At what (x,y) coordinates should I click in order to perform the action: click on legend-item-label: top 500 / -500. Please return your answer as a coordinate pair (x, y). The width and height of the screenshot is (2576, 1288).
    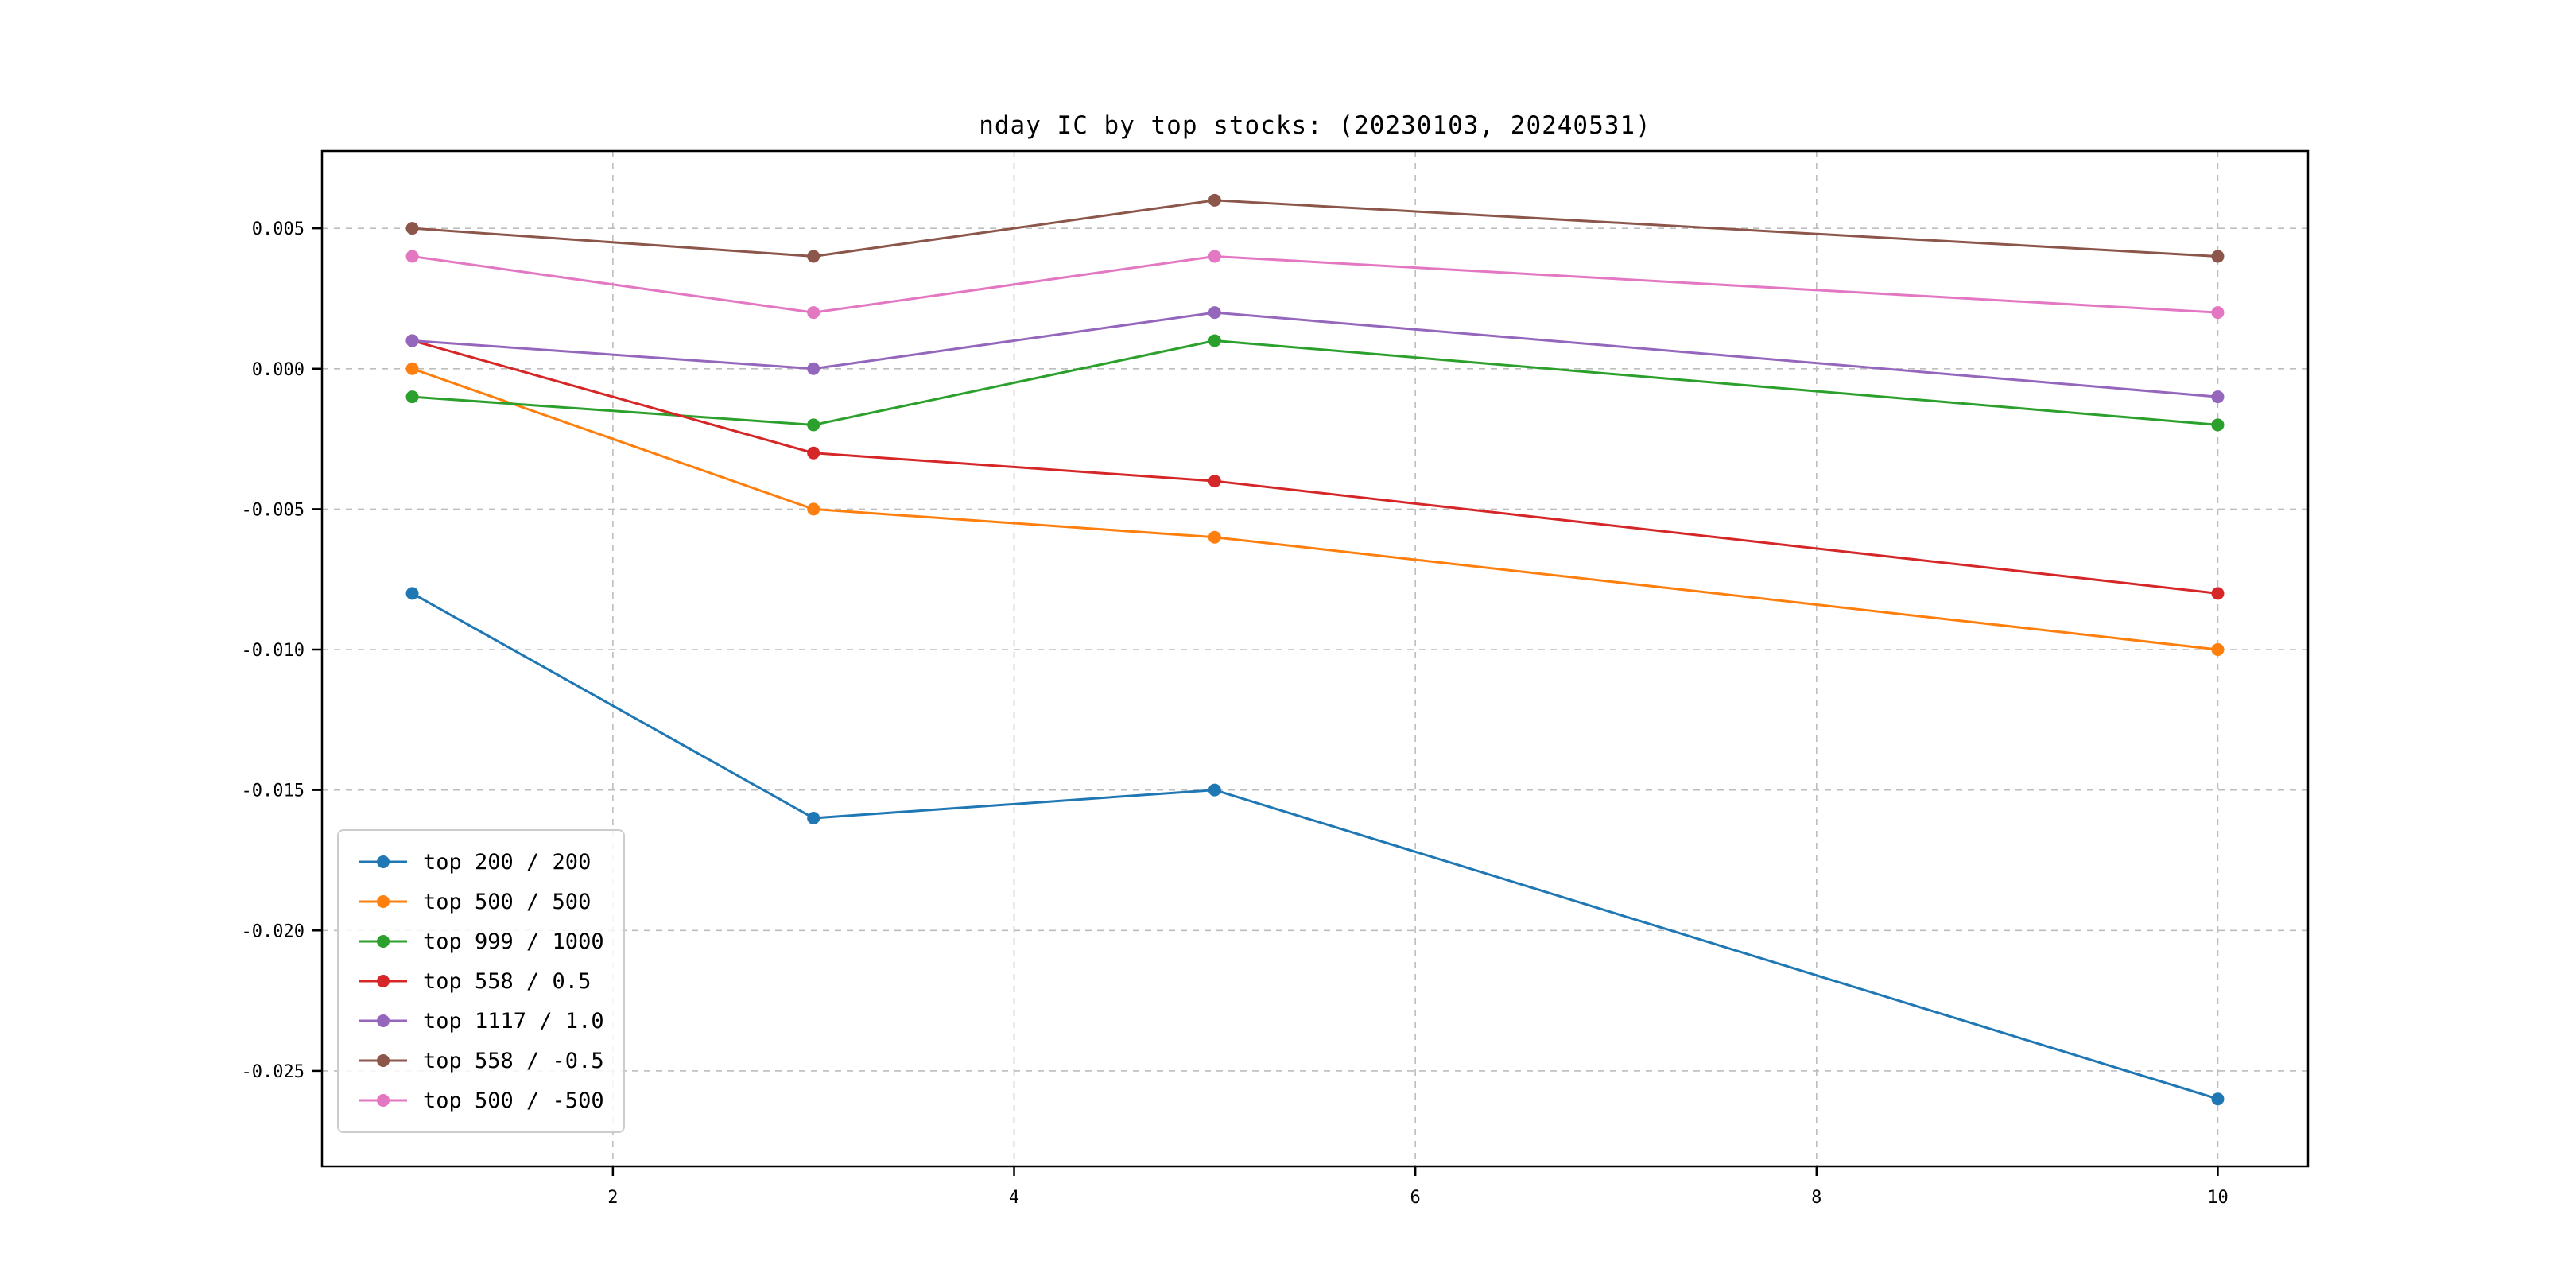
    Looking at the image, I should click on (513, 1100).